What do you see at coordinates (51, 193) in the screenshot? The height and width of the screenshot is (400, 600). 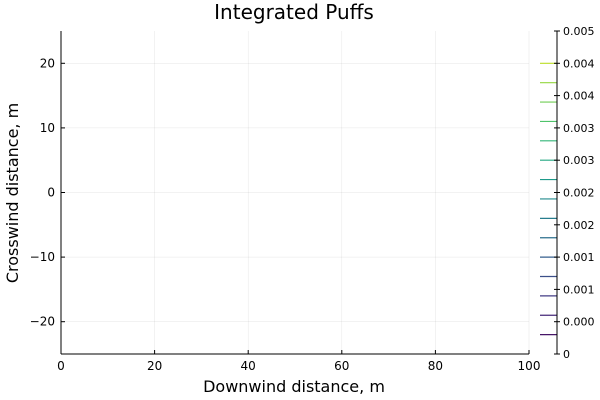 I see `y-tick-label: 0` at bounding box center [51, 193].